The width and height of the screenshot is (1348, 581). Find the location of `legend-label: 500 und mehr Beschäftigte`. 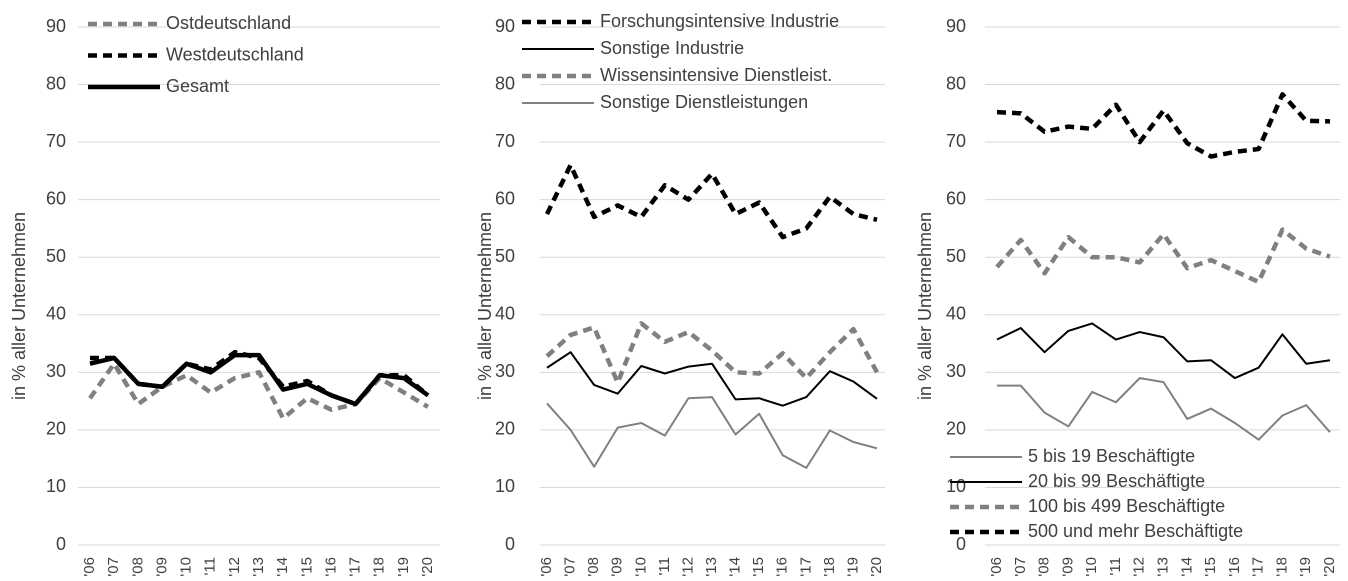

legend-label: 500 und mehr Beschäftigte is located at coordinates (1135, 531).